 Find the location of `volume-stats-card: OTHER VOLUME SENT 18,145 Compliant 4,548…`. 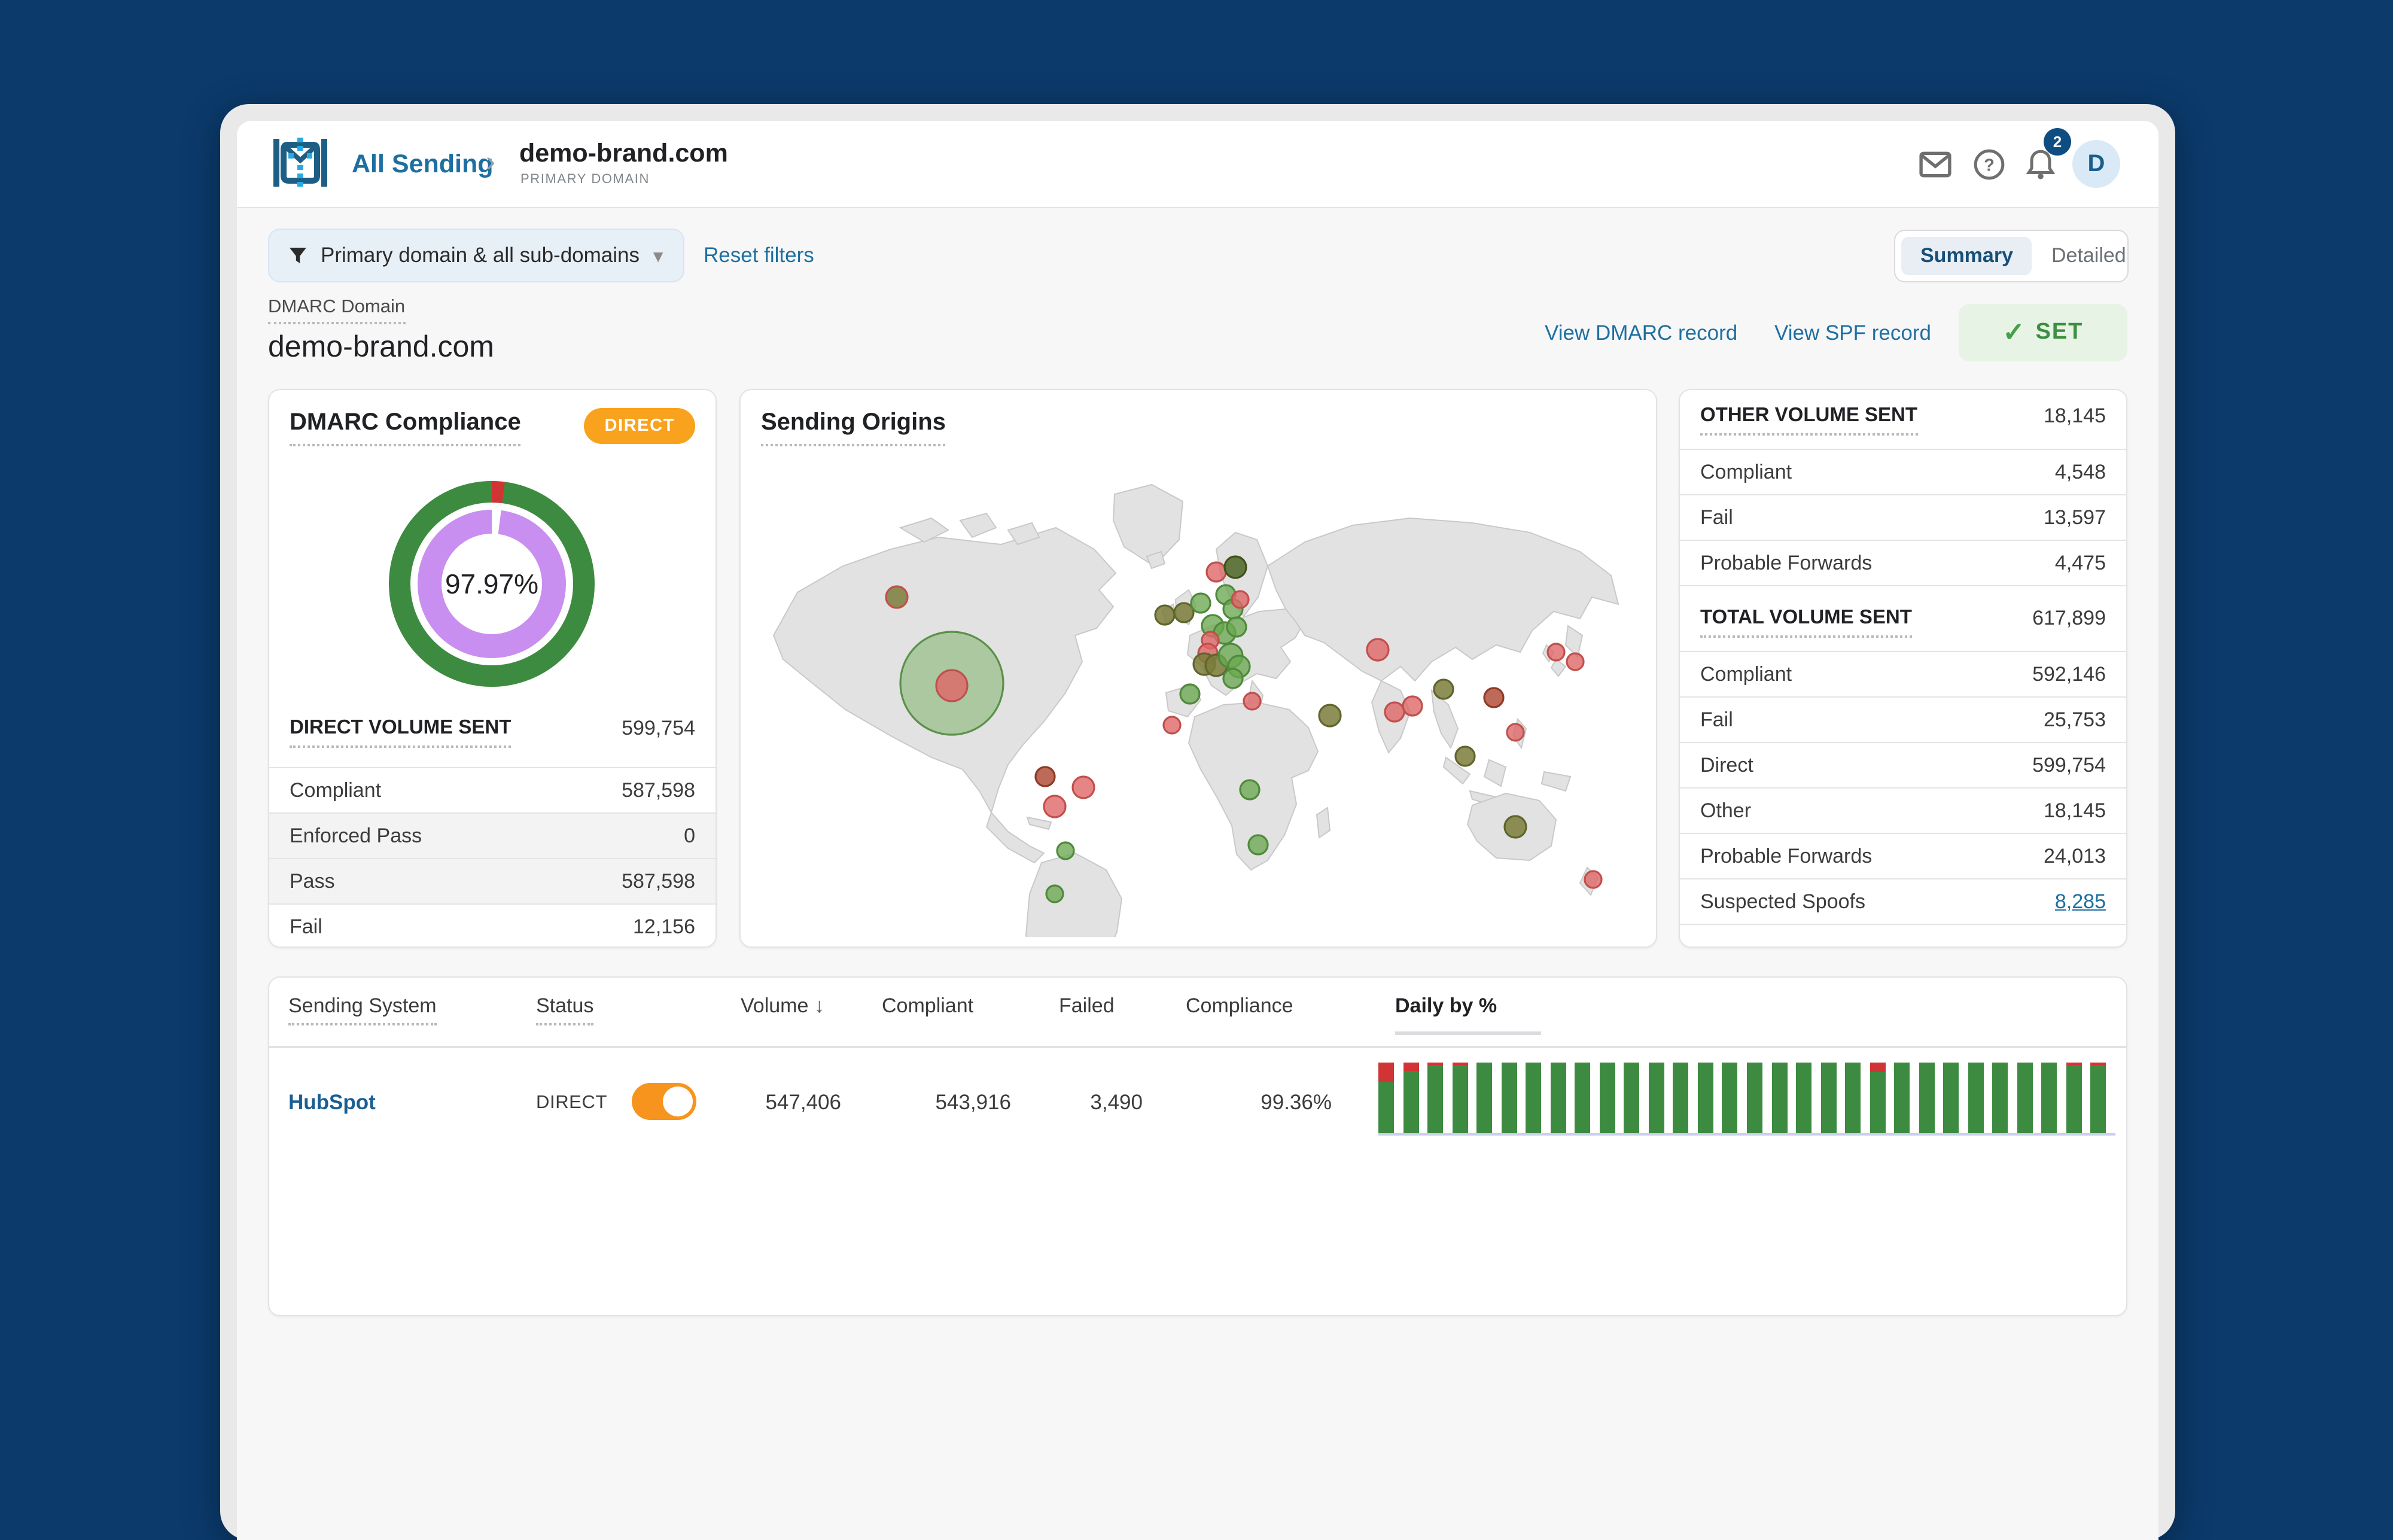

volume-stats-card: OTHER VOLUME SENT 18,145 Compliant 4,548… is located at coordinates (1903, 669).